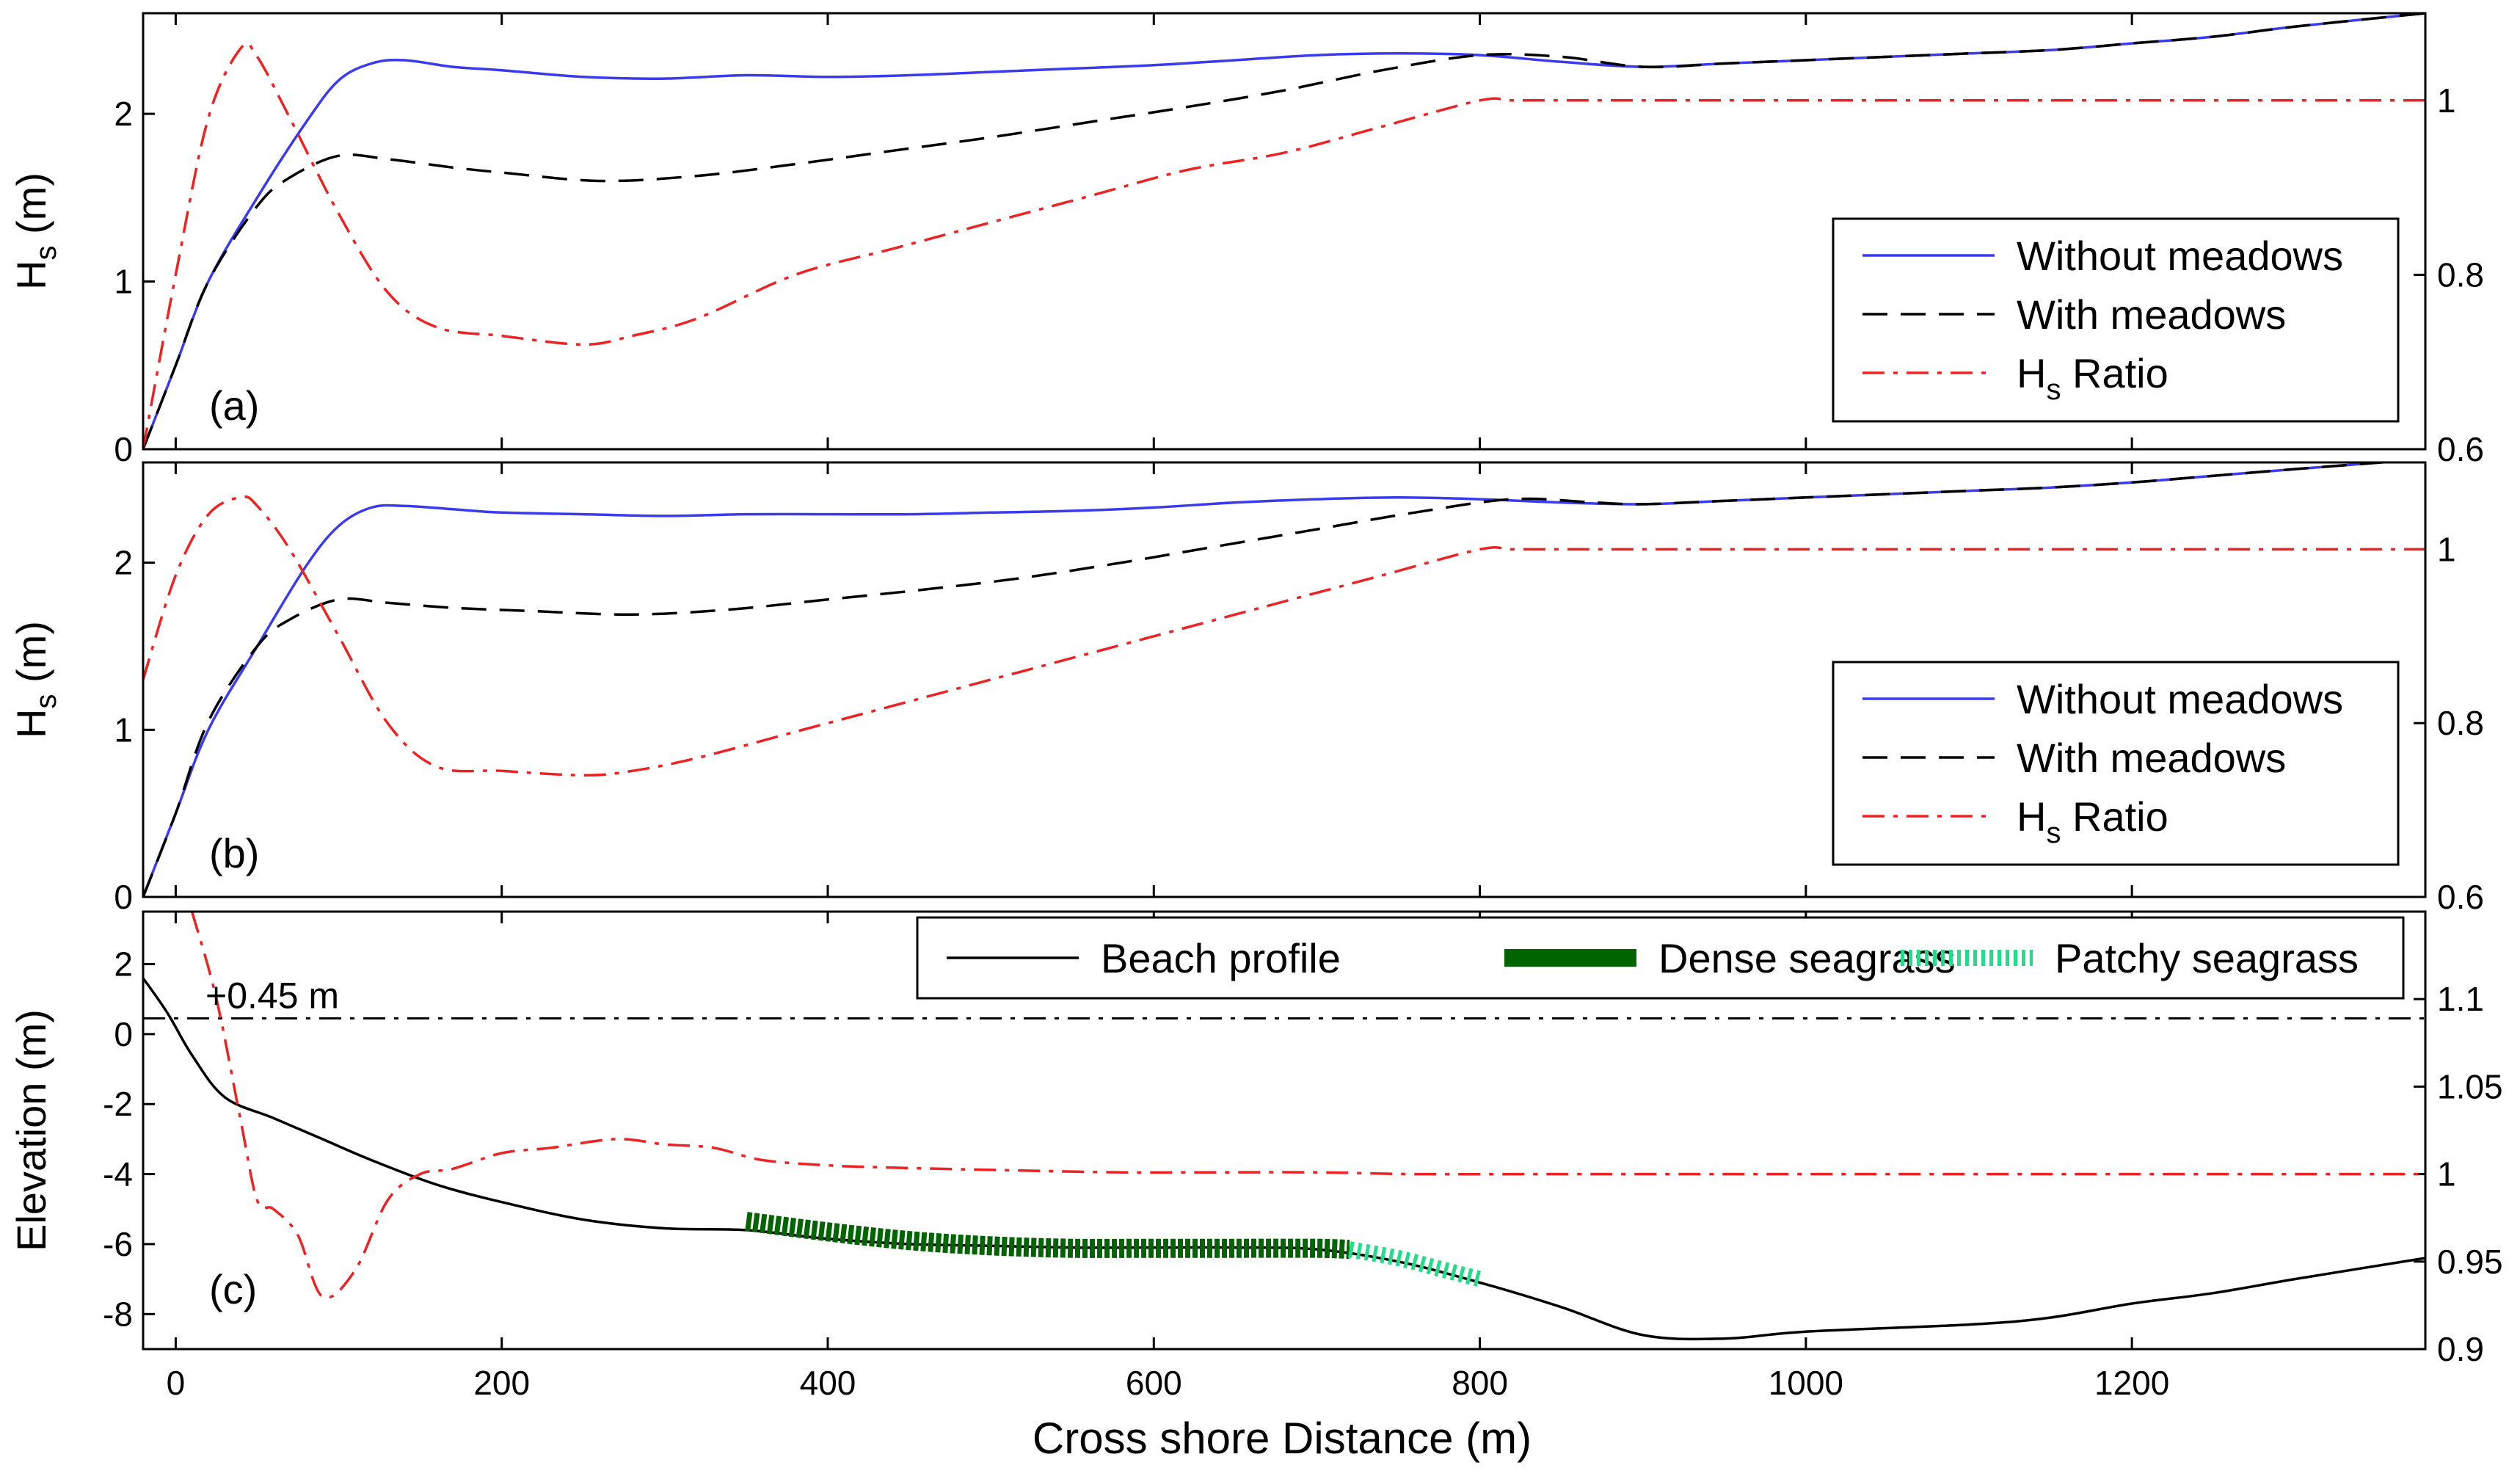 The height and width of the screenshot is (1479, 2520). What do you see at coordinates (233, 1289) in the screenshot?
I see `panel-label: (c)` at bounding box center [233, 1289].